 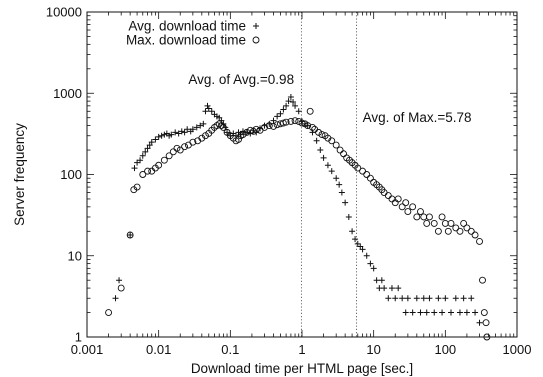 I want to click on x-tick-label: 100, so click(x=445, y=349).